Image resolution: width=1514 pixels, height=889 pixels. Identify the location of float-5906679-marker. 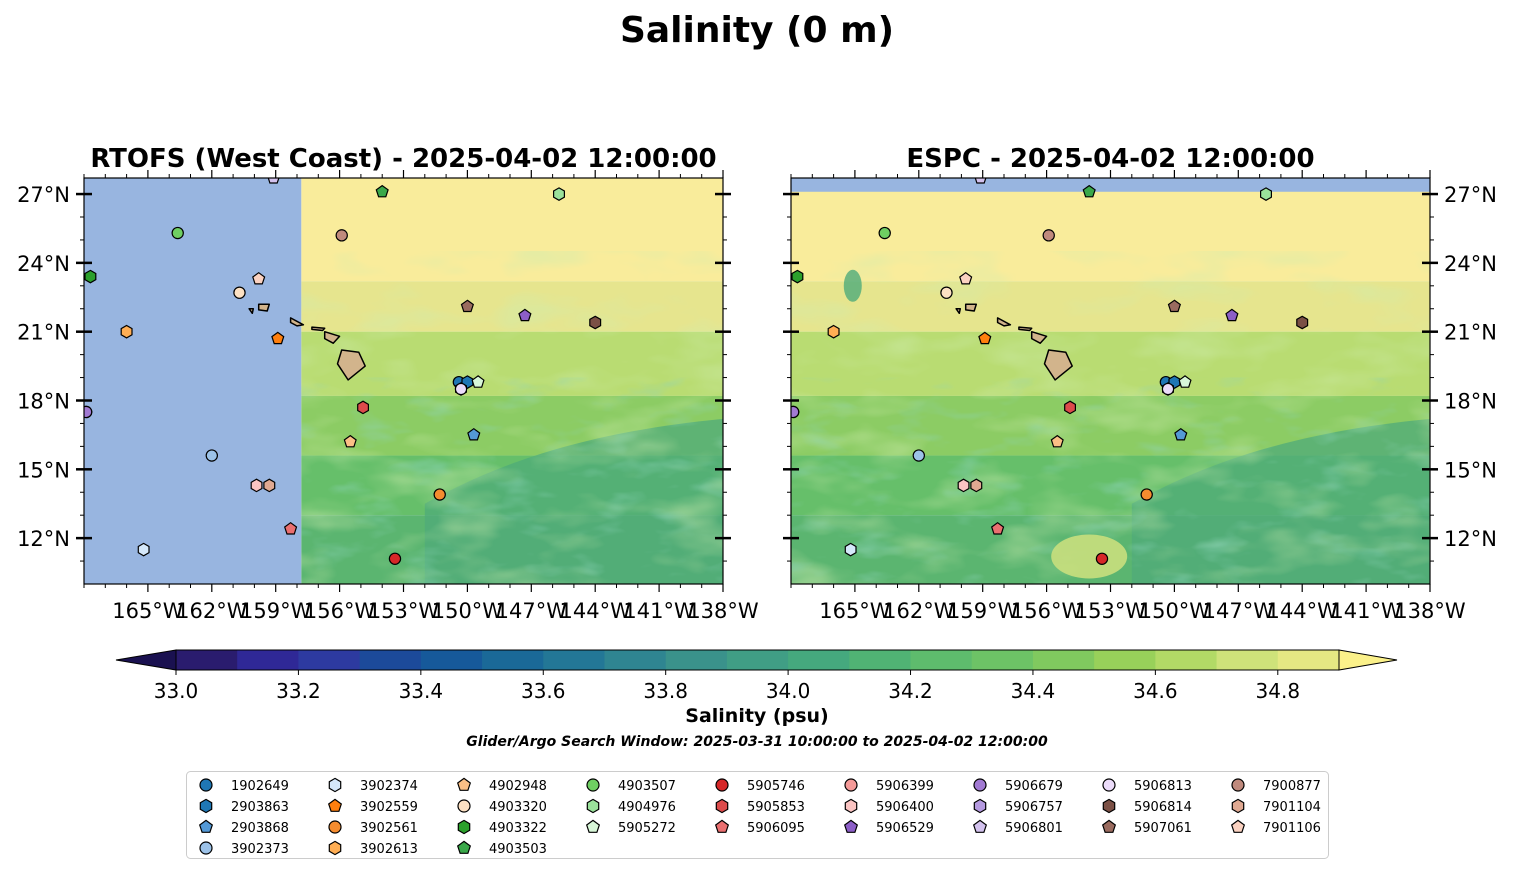
(88, 412).